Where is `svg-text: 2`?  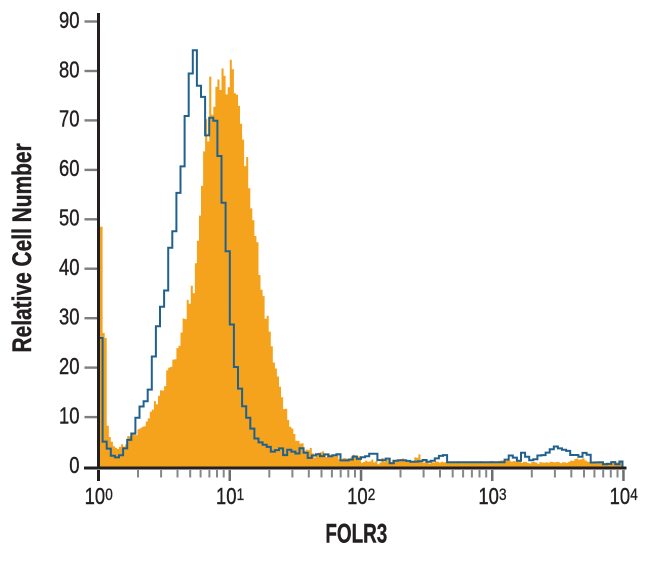
svg-text: 2 is located at coordinates (372, 494).